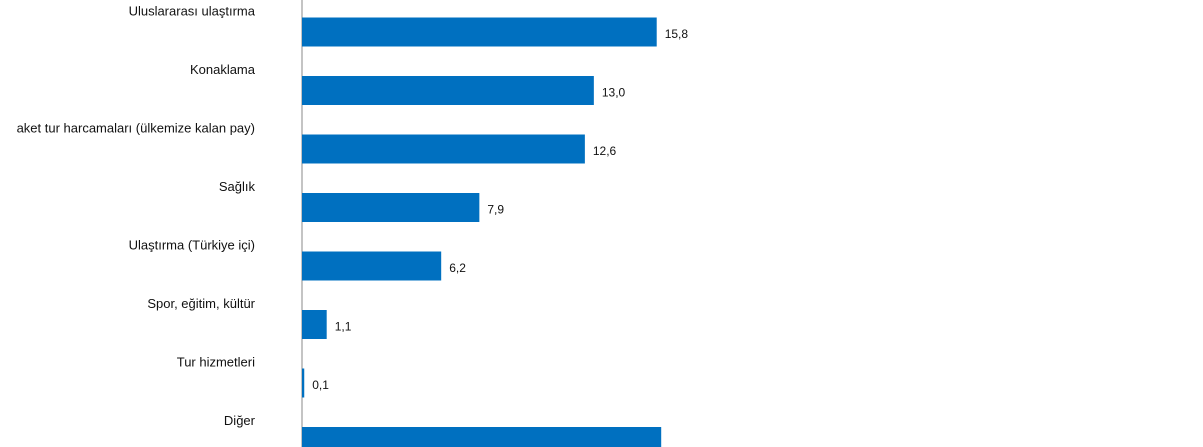  What do you see at coordinates (605, 151) in the screenshot?
I see `value-label: 12,6` at bounding box center [605, 151].